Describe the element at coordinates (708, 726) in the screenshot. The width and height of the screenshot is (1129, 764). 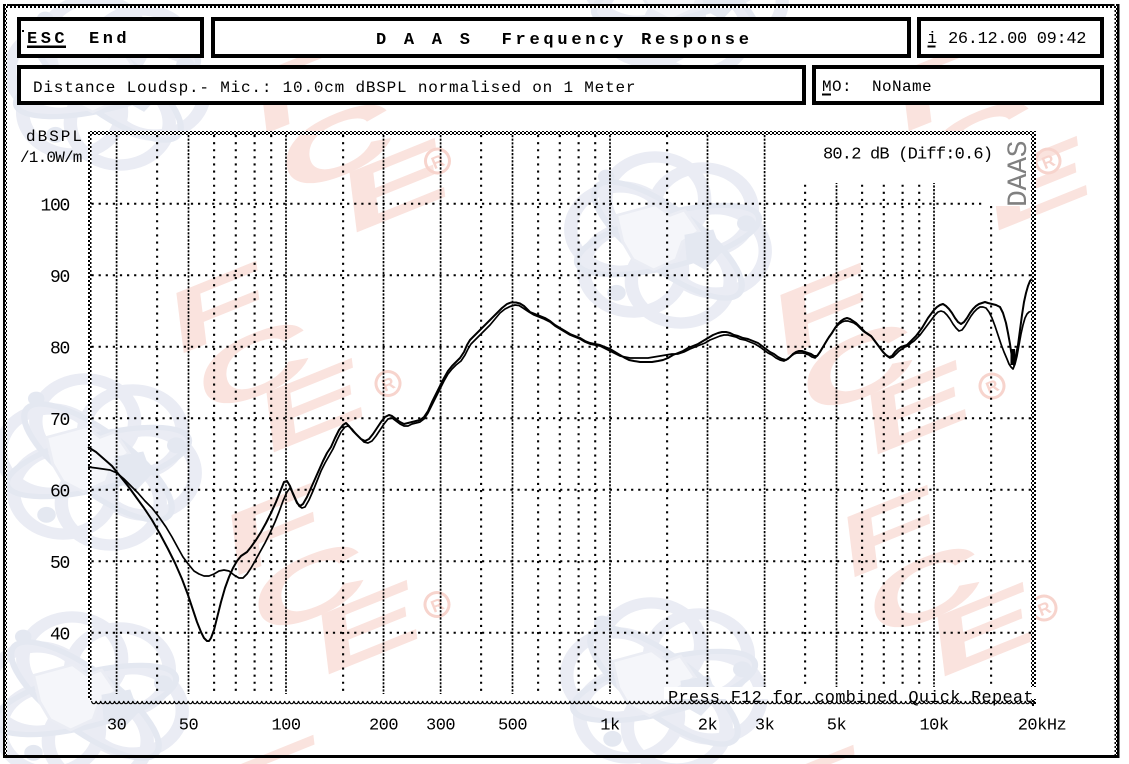
I see `svg-text: 2k` at that location.